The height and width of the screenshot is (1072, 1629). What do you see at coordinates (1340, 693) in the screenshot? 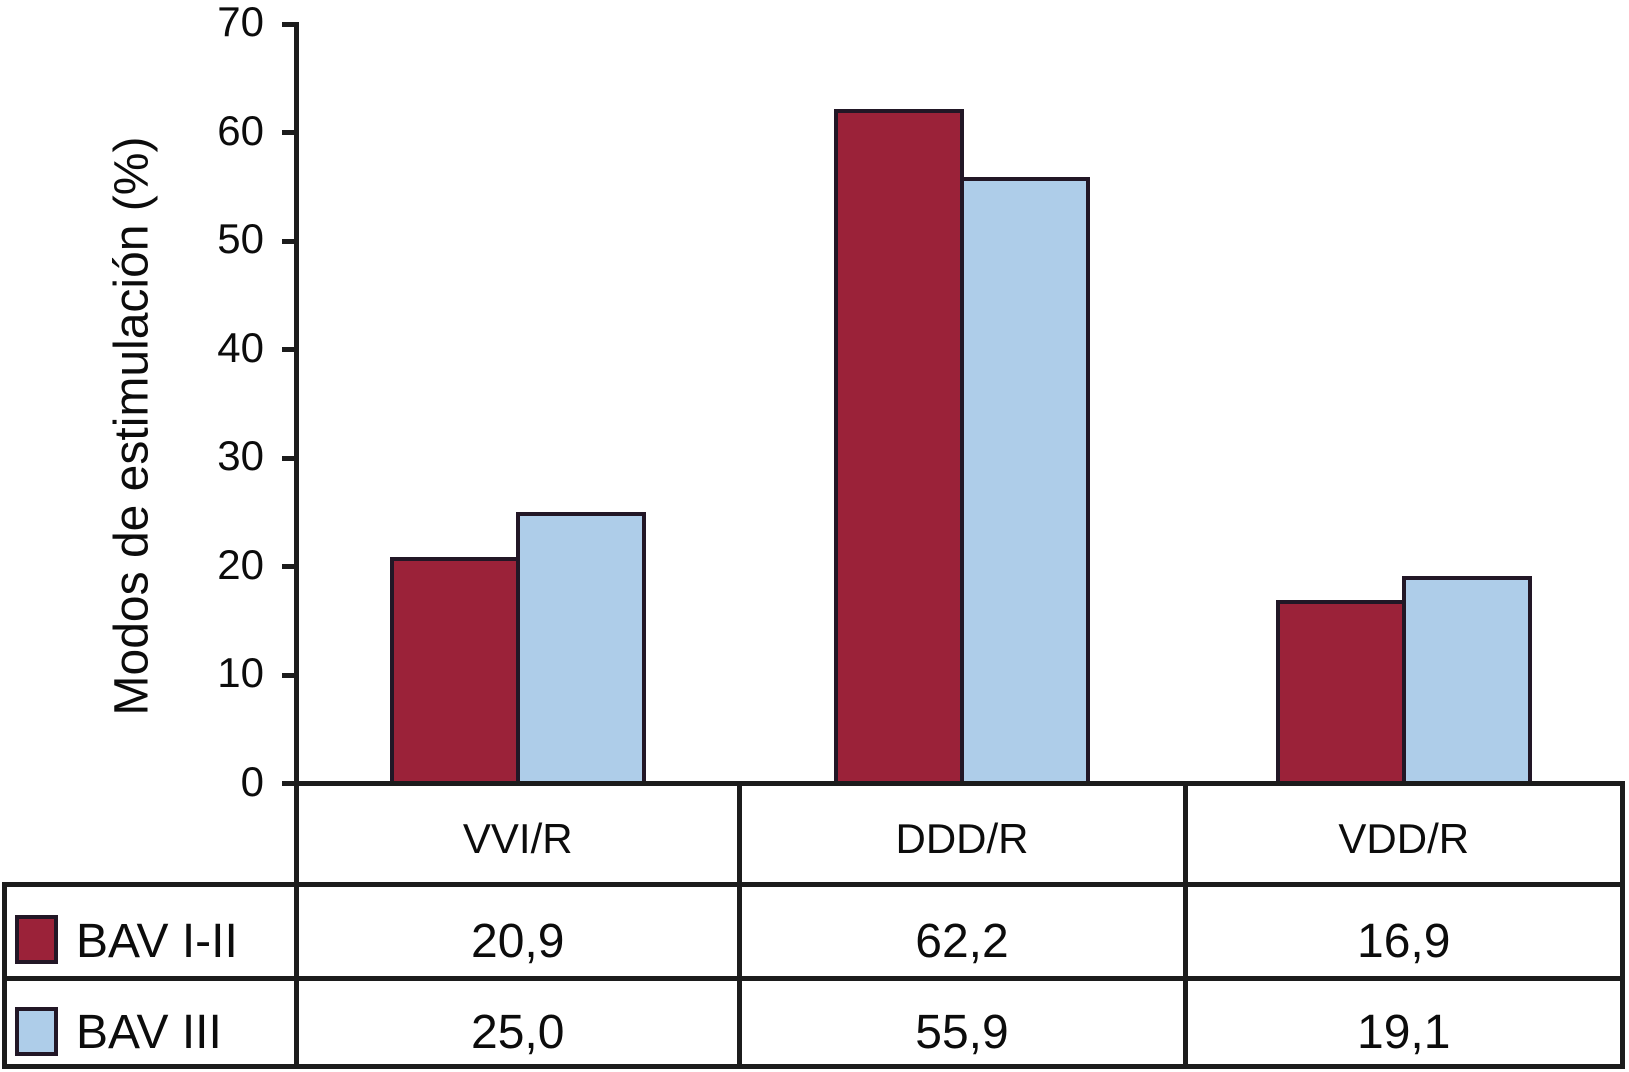
I see `bar-bav-i-ii-vddr` at bounding box center [1340, 693].